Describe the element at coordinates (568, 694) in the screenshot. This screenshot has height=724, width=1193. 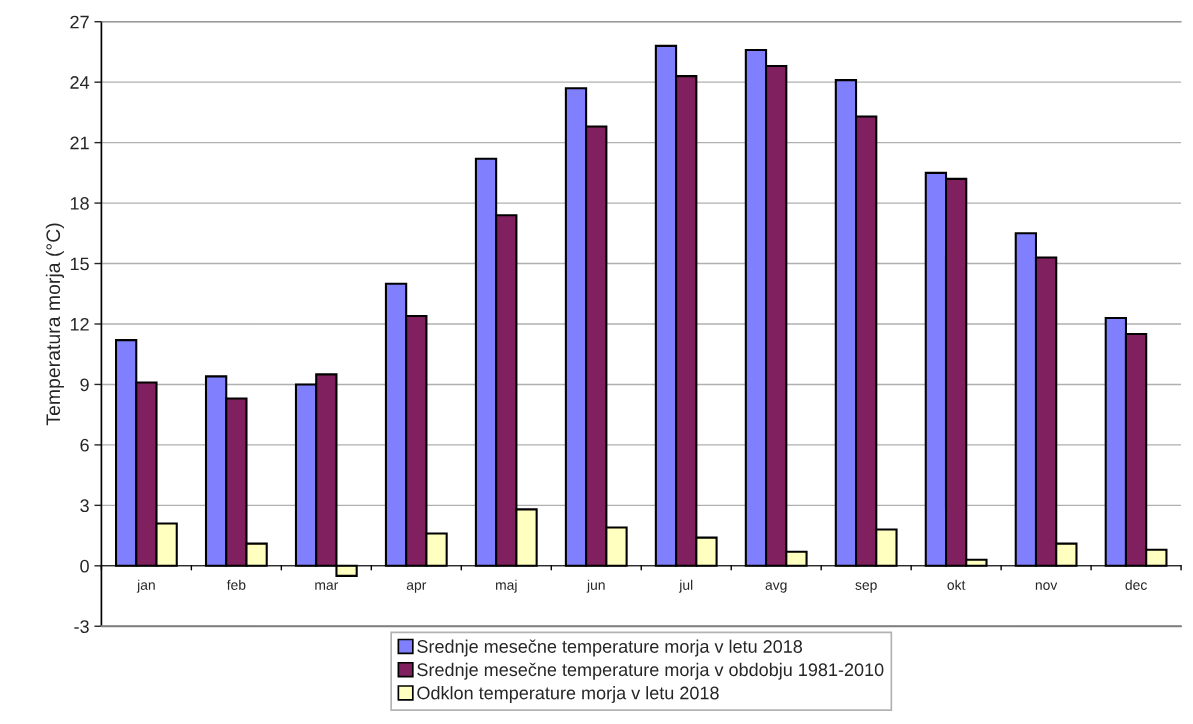
I see `legend-label: Odklon temperature morja v letu 2018` at that location.